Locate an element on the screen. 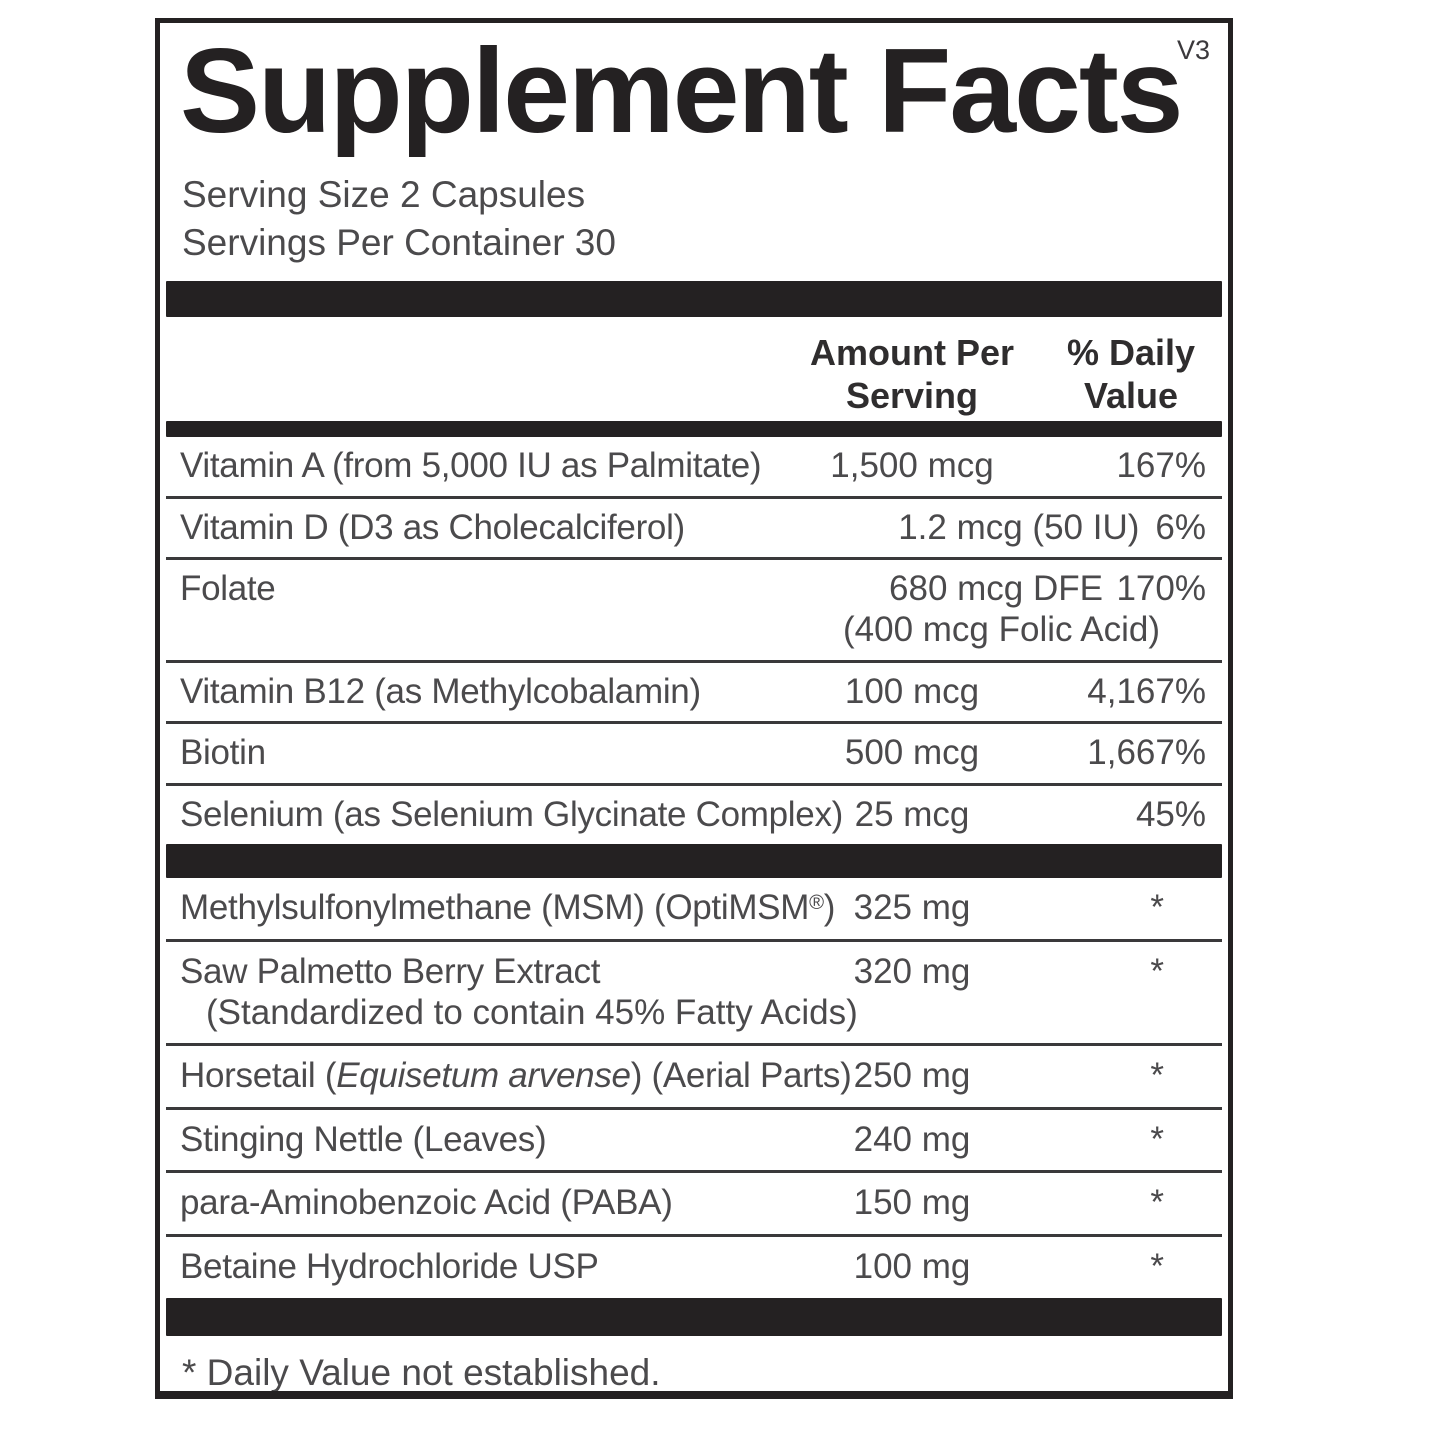 This screenshot has height=1445, width=1445. percent-daily-value-header: % Daily Value is located at coordinates (1131, 374).